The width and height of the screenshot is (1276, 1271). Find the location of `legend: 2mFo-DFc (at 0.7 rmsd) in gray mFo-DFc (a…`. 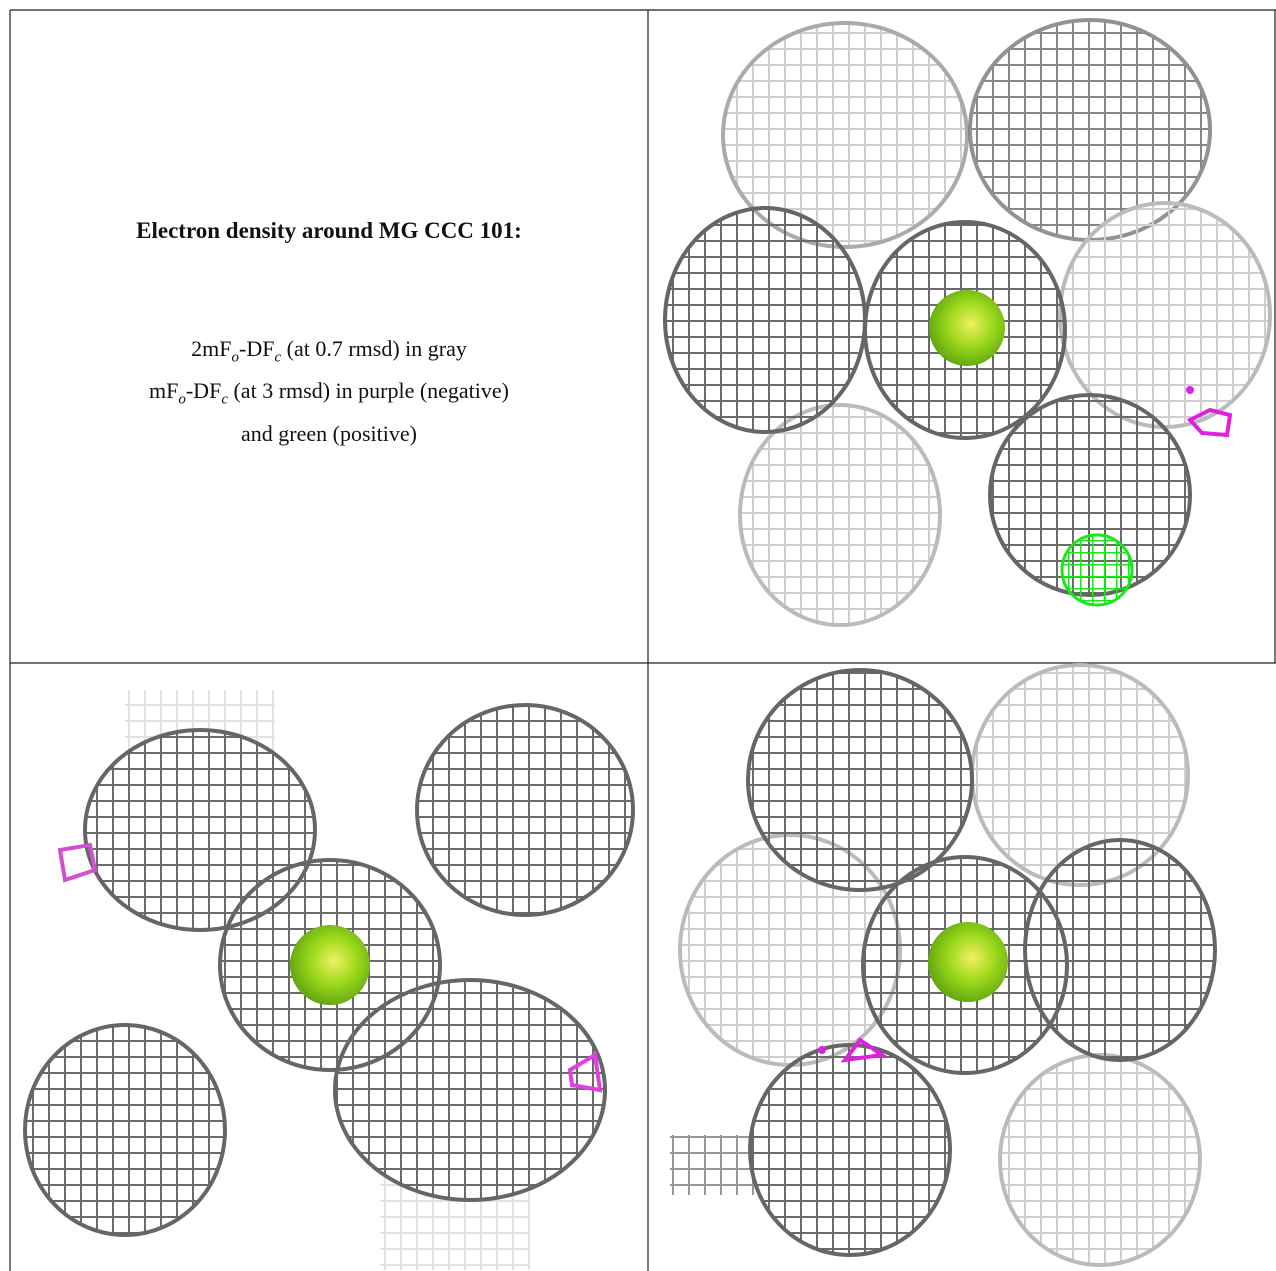

legend: 2mFo-DFc (at 0.7 rmsd) in gray mFo-DFc (a… is located at coordinates (329, 391).